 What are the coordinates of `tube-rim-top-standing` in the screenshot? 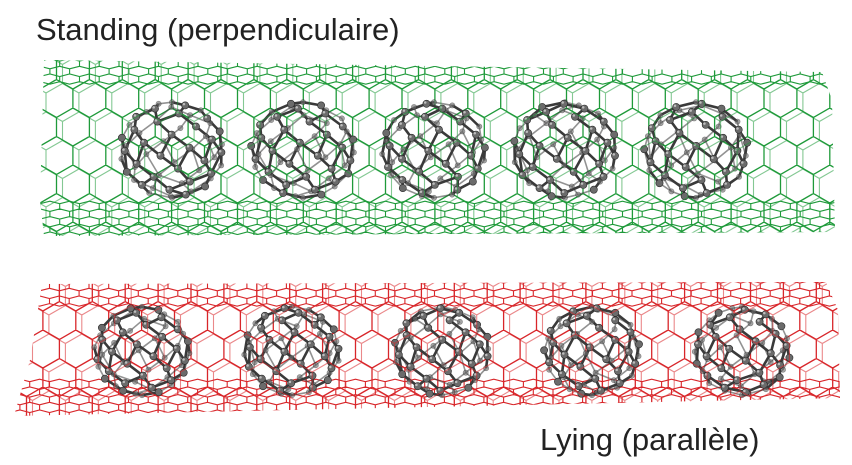 It's located at (437, 72).